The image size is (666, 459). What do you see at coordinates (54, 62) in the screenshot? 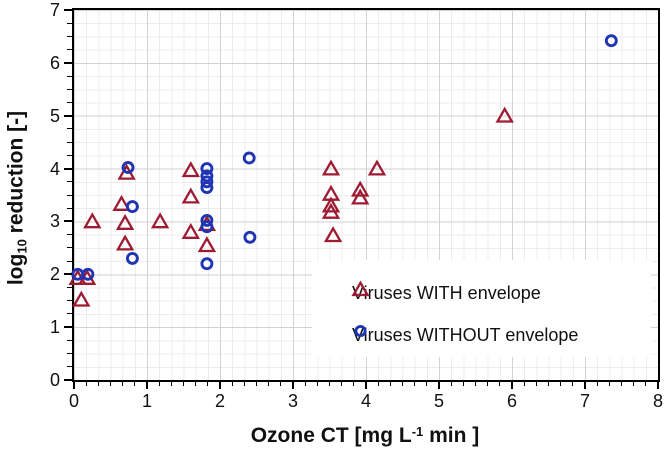
I see `y-tick-label: 6` at bounding box center [54, 62].